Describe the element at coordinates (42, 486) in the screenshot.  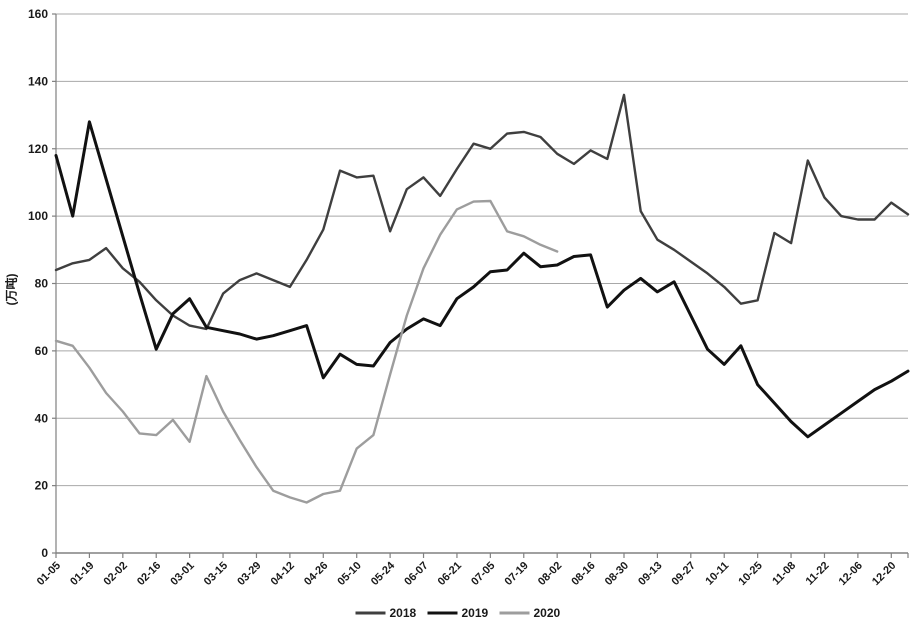
I see `y-tick-label: 20` at that location.